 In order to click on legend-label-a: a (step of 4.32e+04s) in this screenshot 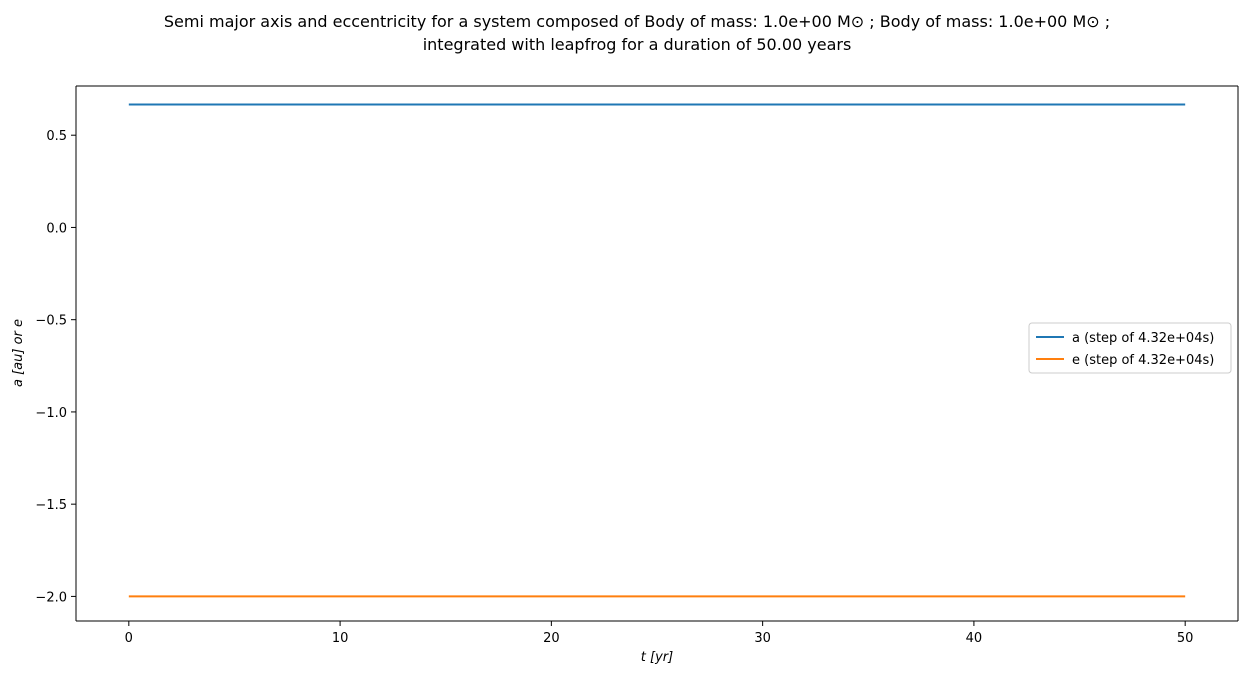, I will do `click(1143, 338)`.